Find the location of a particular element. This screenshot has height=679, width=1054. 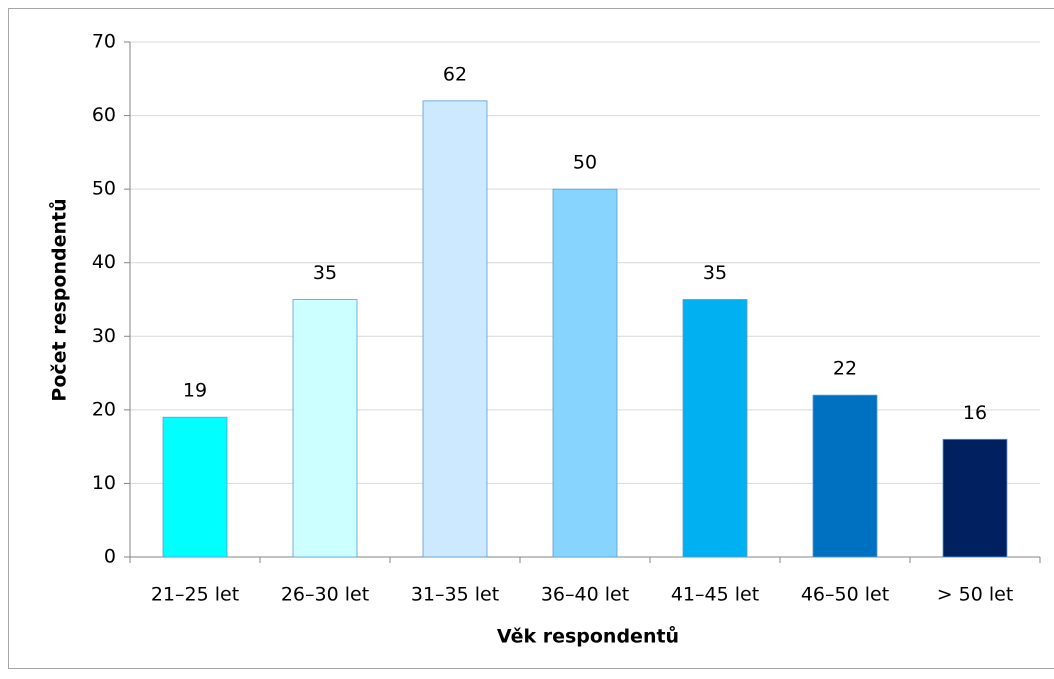

x-axis-label: Věk respondentů is located at coordinates (588, 636).